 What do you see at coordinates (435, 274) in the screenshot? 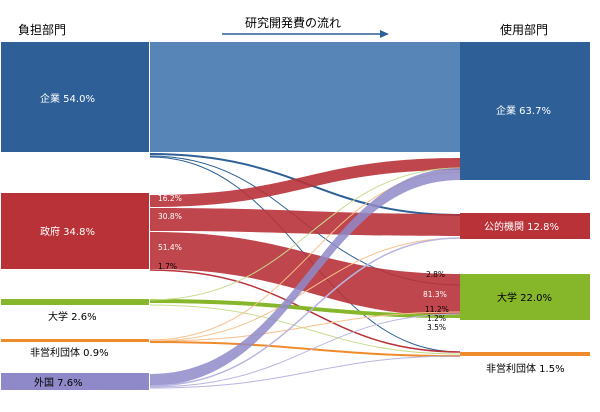
I see `pct-into-univ-company: 2.8%` at bounding box center [435, 274].